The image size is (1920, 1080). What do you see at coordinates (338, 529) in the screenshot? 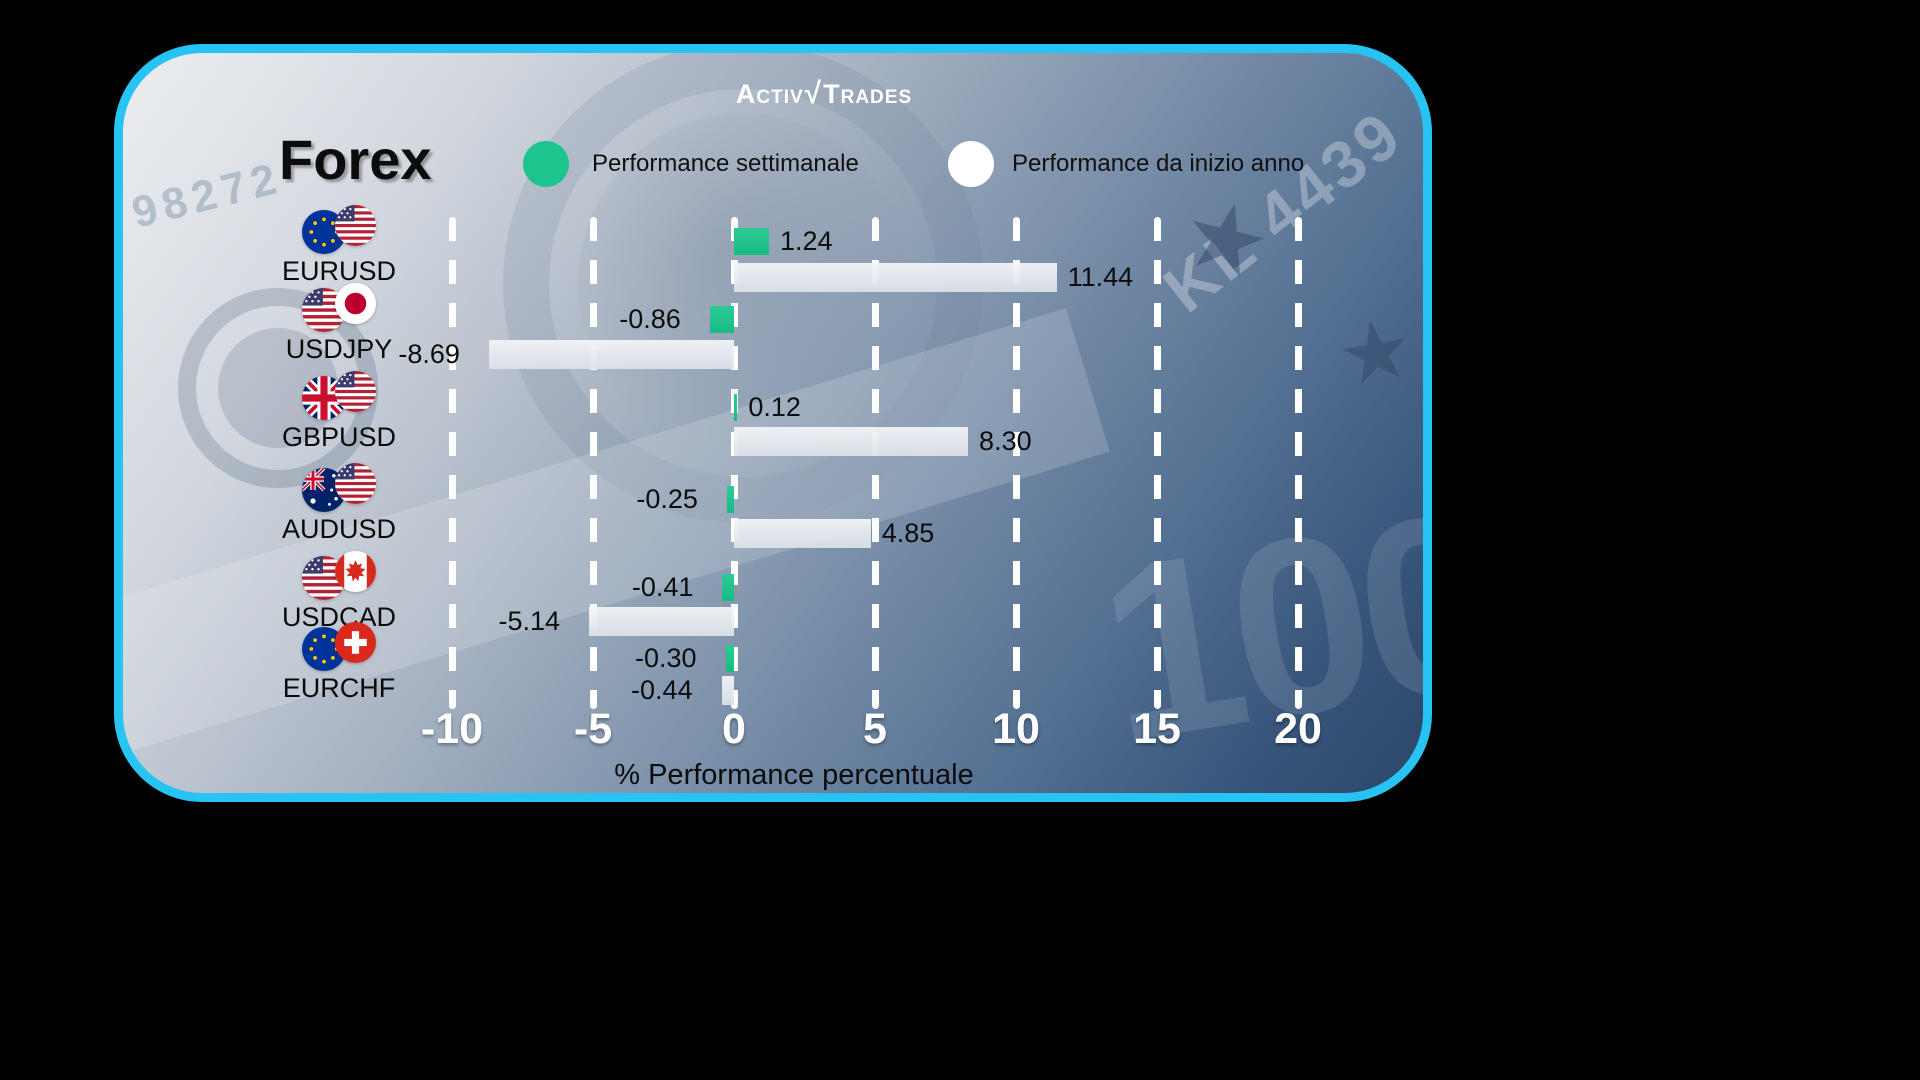
I see `pair-label-audusd: AUDUSD` at bounding box center [338, 529].